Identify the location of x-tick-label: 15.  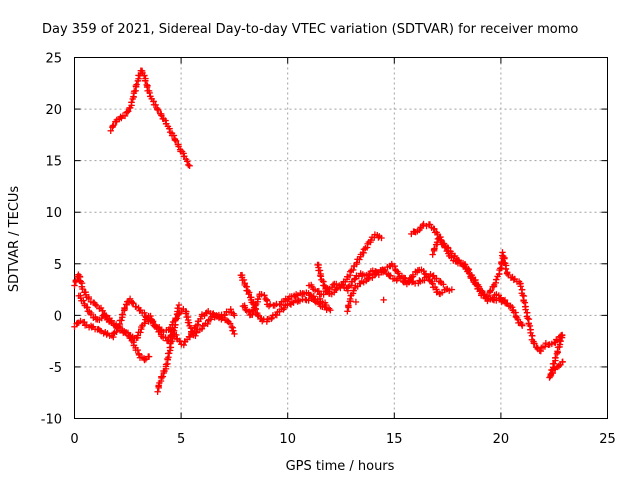
(394, 439).